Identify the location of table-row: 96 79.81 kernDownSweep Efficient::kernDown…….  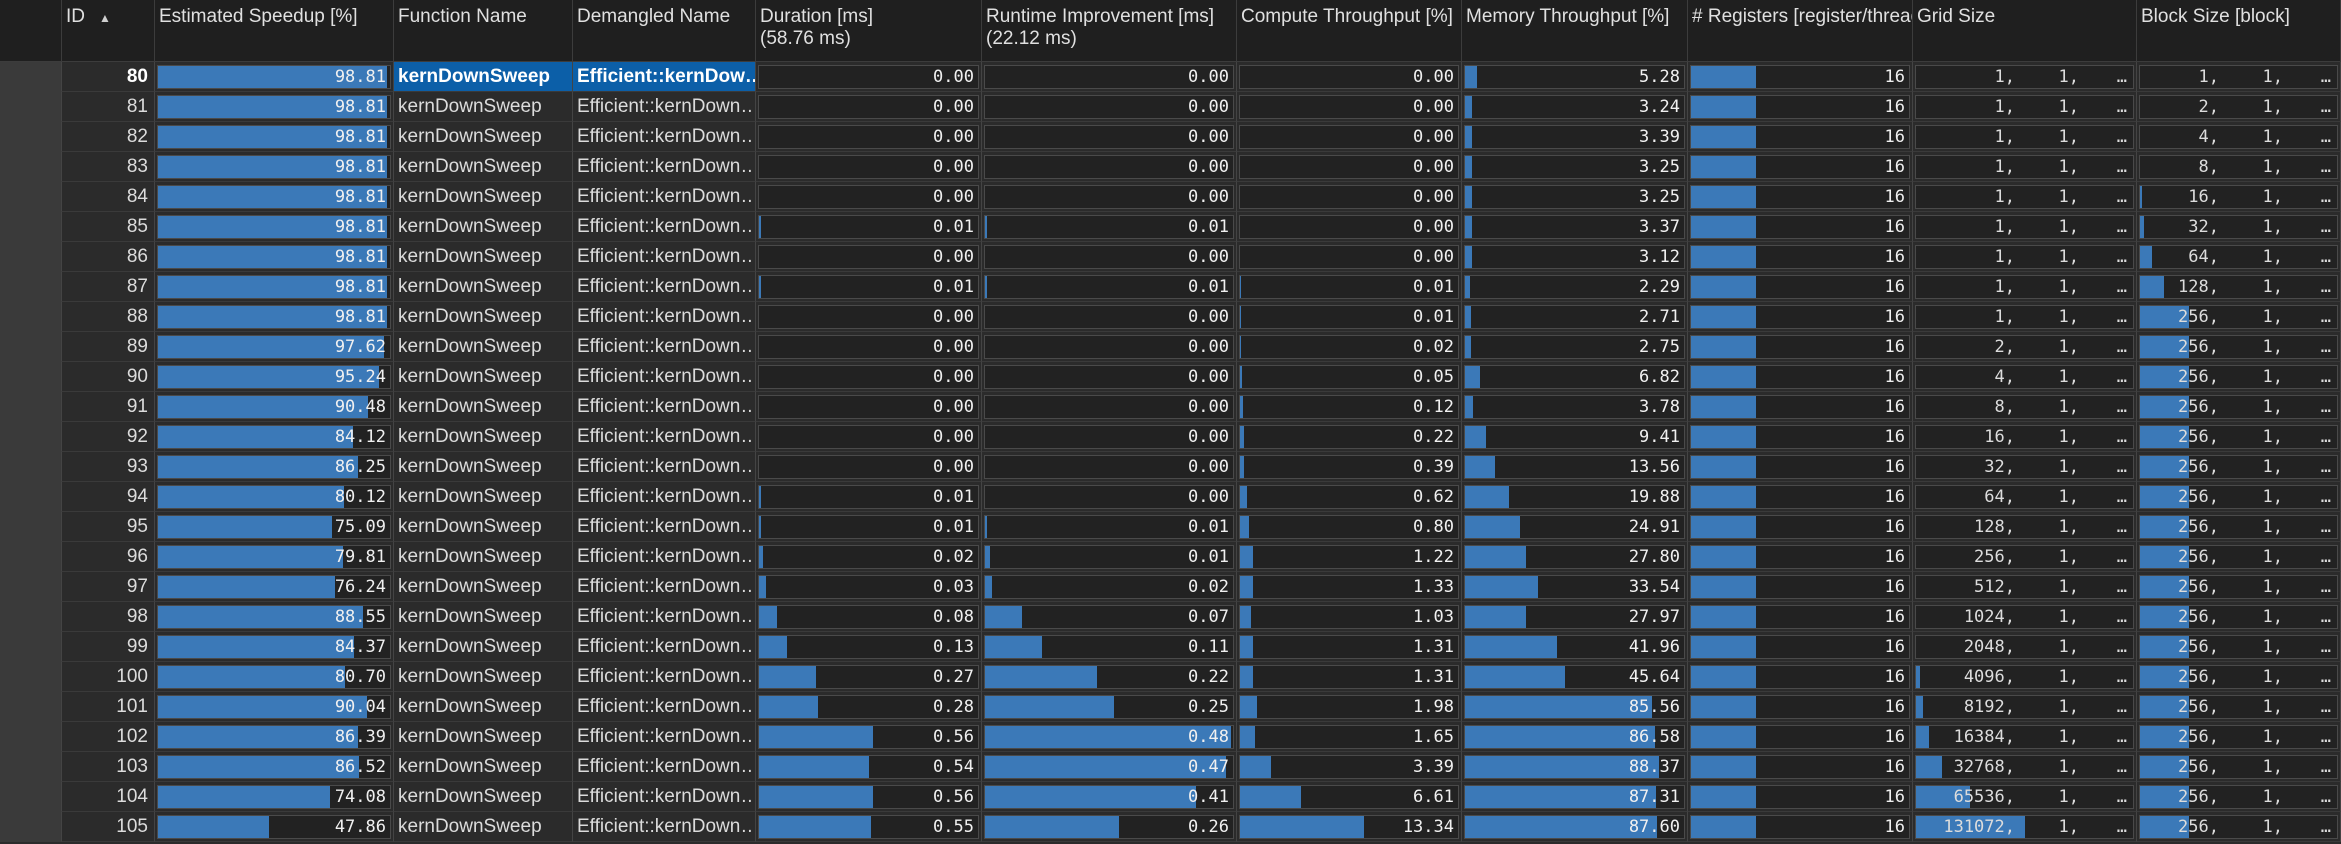
(1170, 557).